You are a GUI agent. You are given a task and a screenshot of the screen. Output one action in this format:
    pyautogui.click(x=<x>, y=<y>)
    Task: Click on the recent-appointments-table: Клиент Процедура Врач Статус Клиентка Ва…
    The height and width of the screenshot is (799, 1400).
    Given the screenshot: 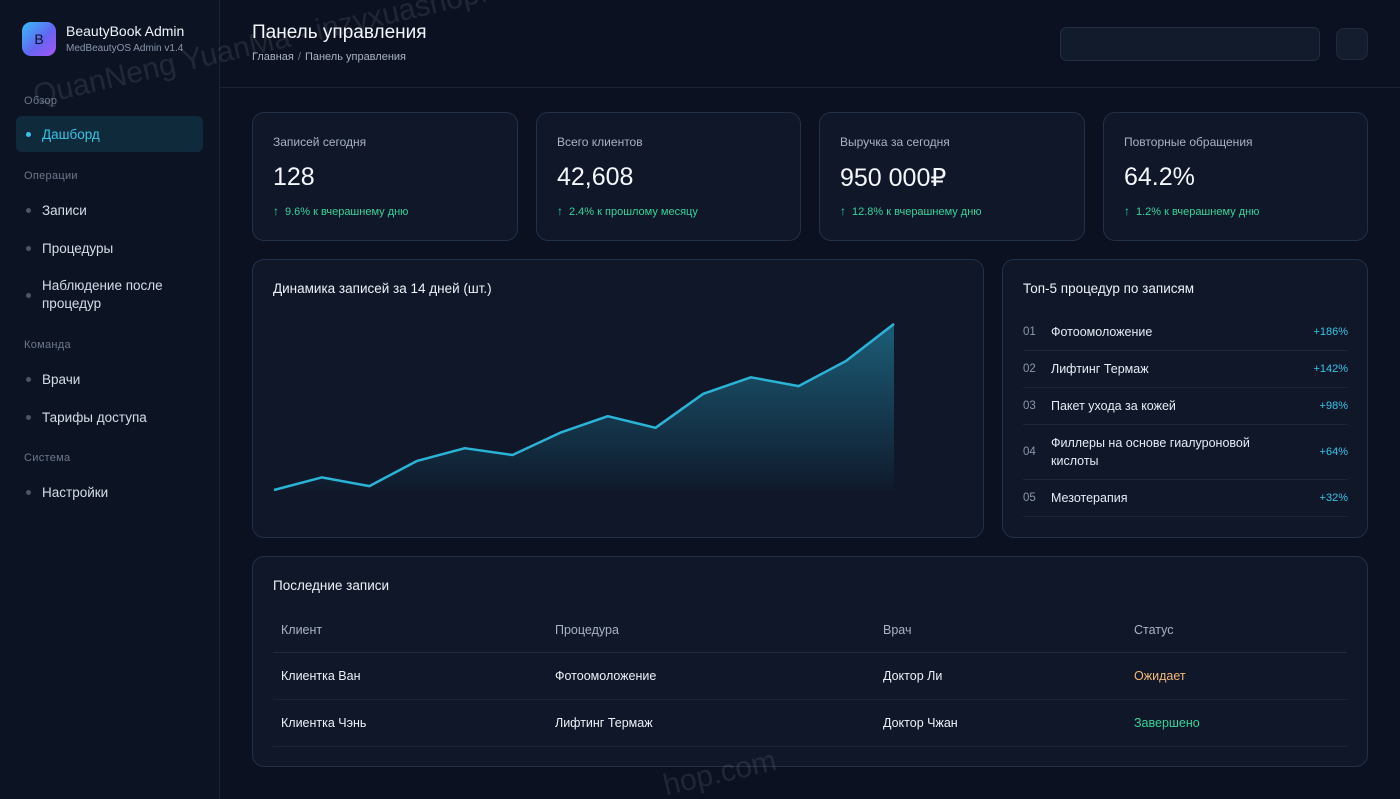 What is the action you would take?
    pyautogui.click(x=810, y=678)
    